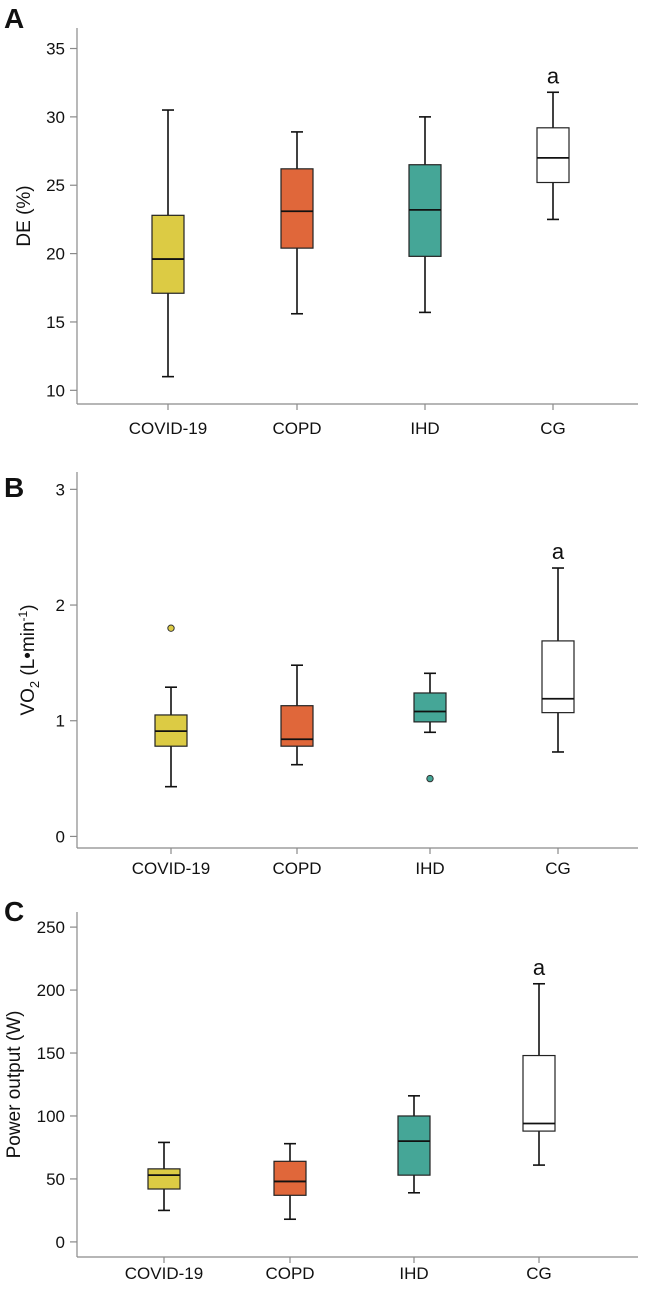 The image size is (656, 1289). Describe the element at coordinates (34, 684) in the screenshot. I see `y-axis-label-subscript: 2` at that location.